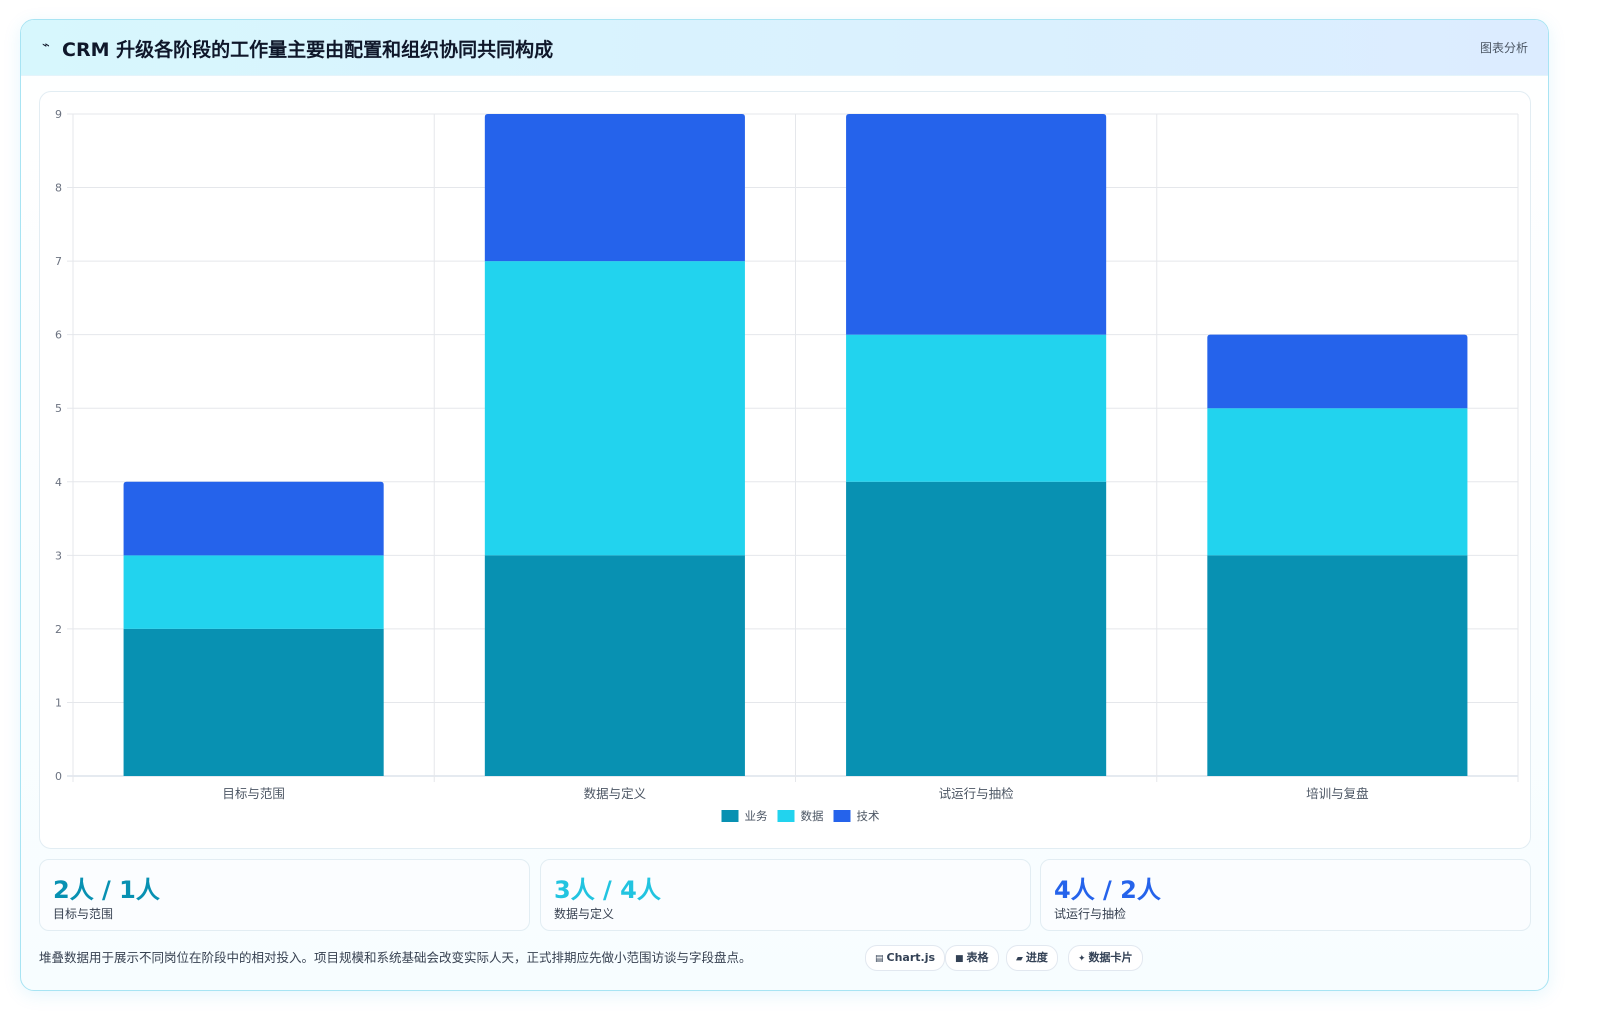  Describe the element at coordinates (977, 793) in the screenshot. I see `x-tick-label: 试运行与抽检` at that location.